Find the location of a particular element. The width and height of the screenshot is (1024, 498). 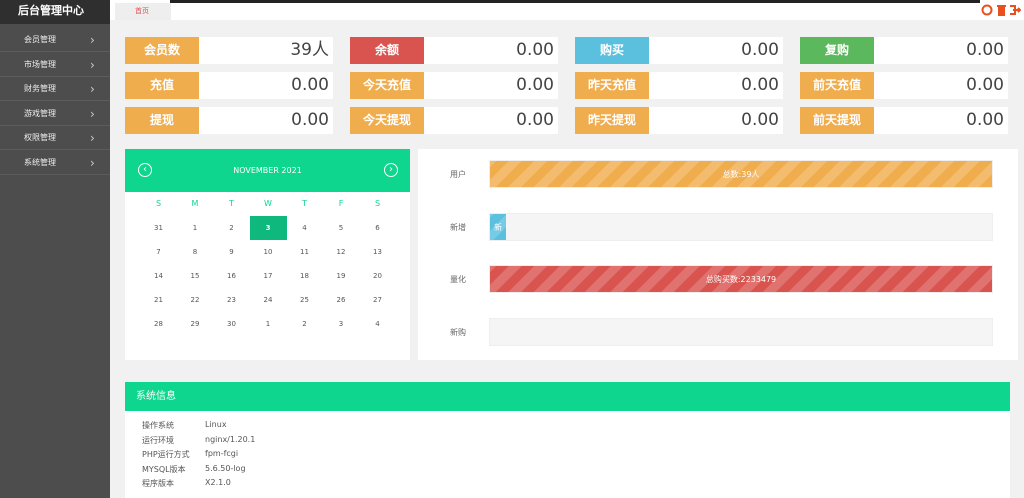

info-value: 5.6.50-log is located at coordinates (225, 468).